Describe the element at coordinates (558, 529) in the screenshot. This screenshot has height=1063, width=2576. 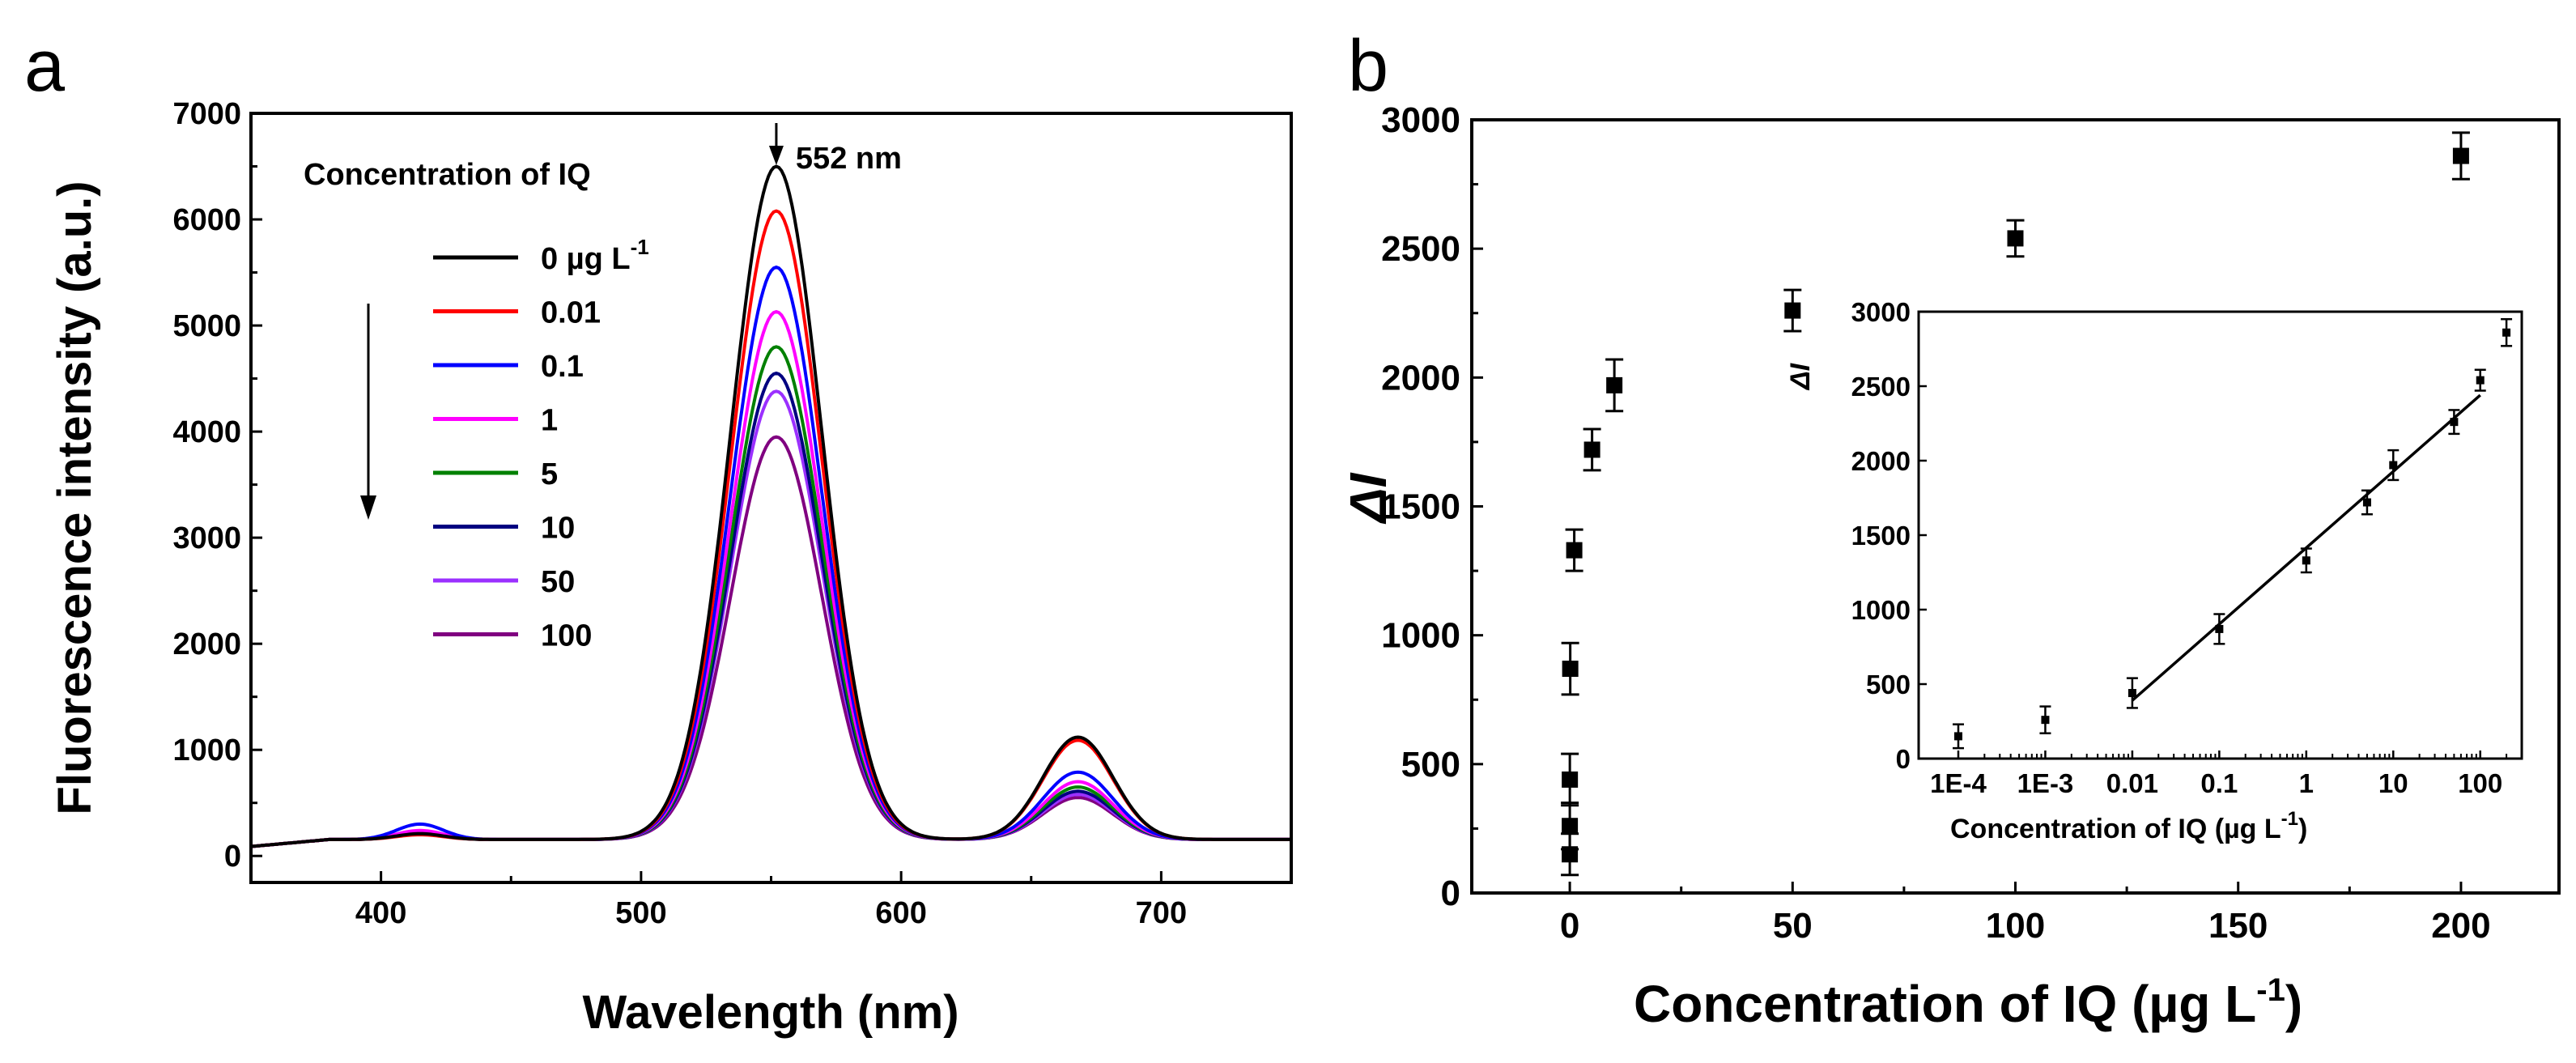
I see `legend-label-10: 10` at that location.